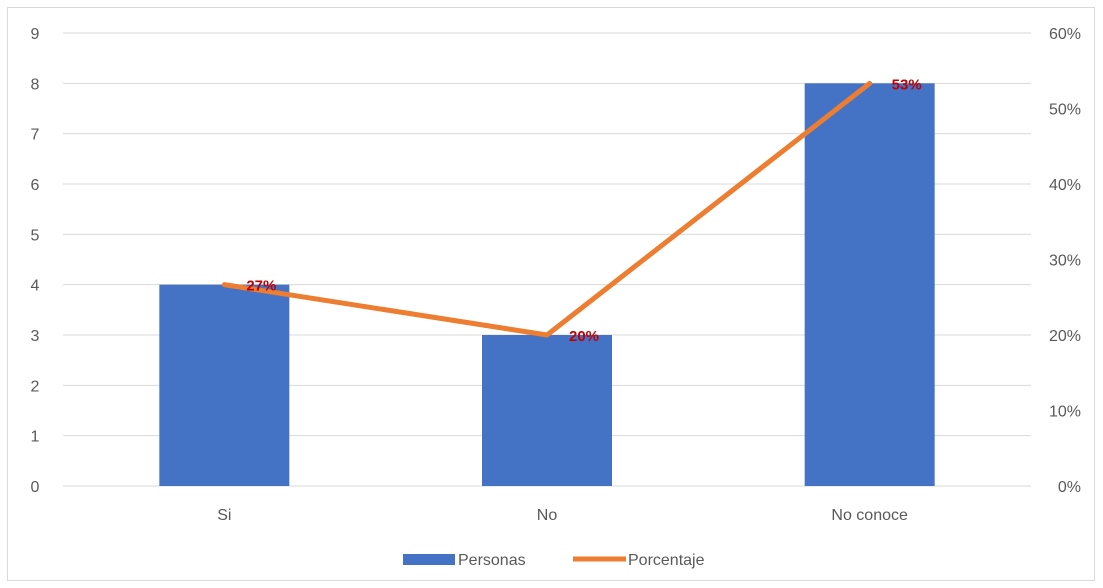 This screenshot has width=1103, height=588. What do you see at coordinates (35, 386) in the screenshot?
I see `left-tick-label: 2` at bounding box center [35, 386].